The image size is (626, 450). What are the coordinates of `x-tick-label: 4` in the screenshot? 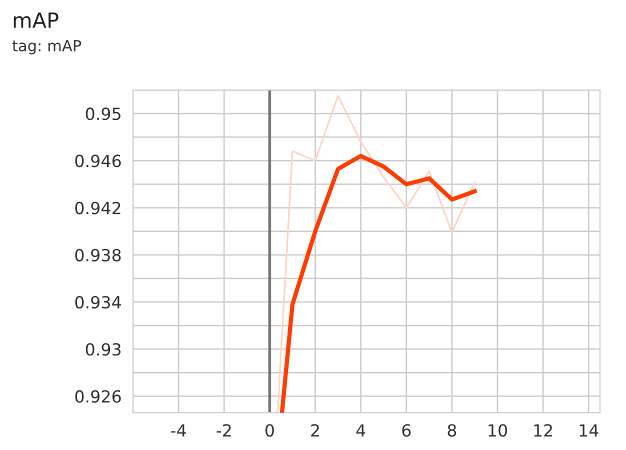 It's located at (361, 430).